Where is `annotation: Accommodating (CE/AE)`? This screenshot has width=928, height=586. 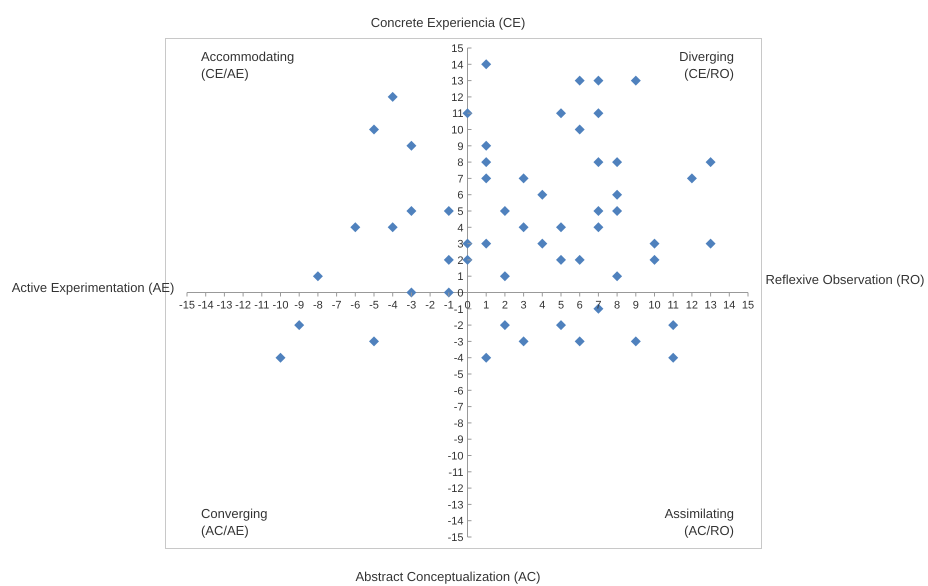
annotation: Accommodating (CE/AE) is located at coordinates (248, 65).